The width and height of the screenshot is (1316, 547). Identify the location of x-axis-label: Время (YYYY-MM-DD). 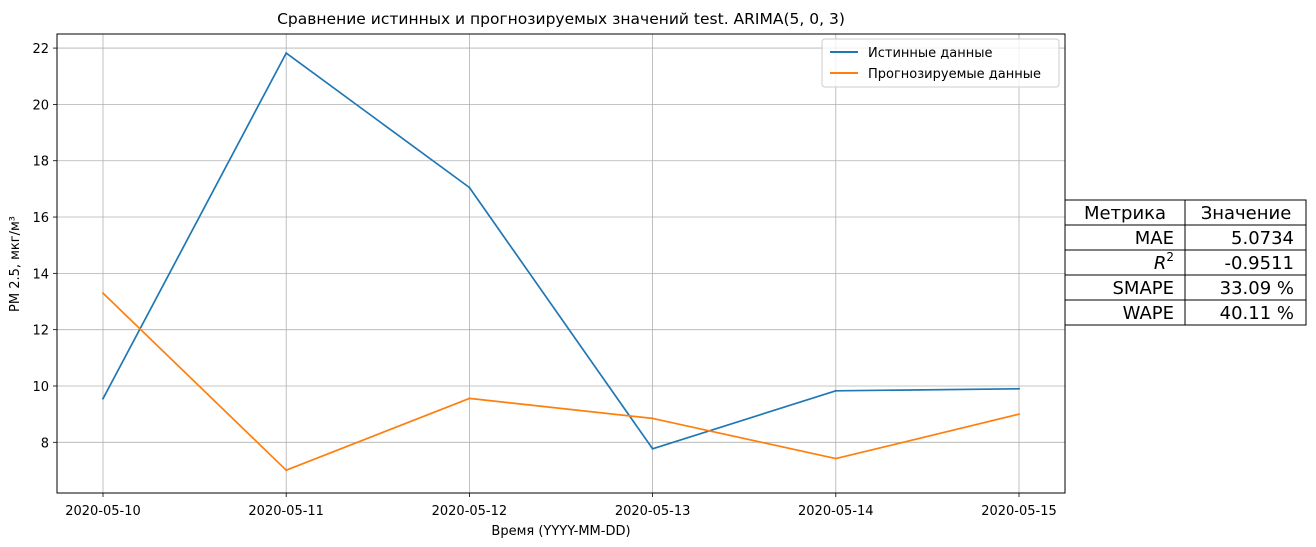
(560, 531).